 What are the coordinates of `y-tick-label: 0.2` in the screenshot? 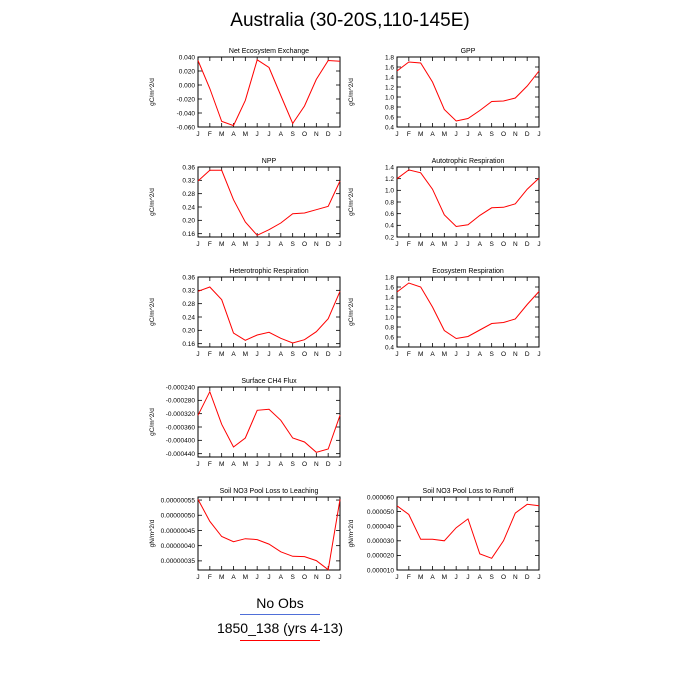 It's located at (389, 237).